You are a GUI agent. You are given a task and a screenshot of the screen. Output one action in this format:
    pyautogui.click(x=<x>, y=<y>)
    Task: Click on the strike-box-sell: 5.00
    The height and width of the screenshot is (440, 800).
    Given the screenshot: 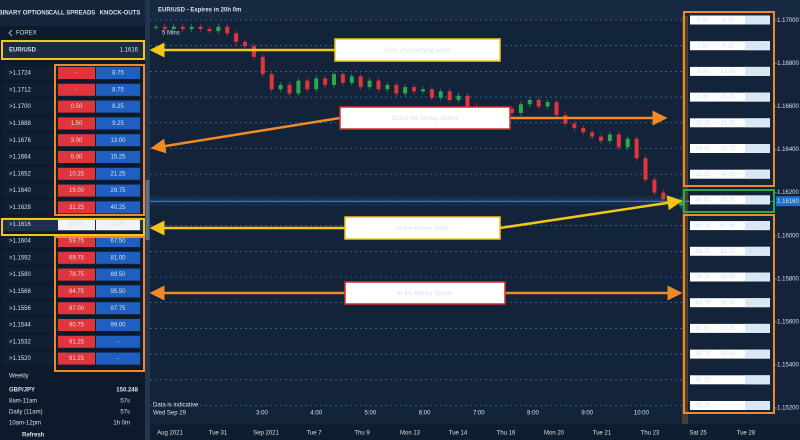 What is the action you would take?
    pyautogui.click(x=703, y=98)
    